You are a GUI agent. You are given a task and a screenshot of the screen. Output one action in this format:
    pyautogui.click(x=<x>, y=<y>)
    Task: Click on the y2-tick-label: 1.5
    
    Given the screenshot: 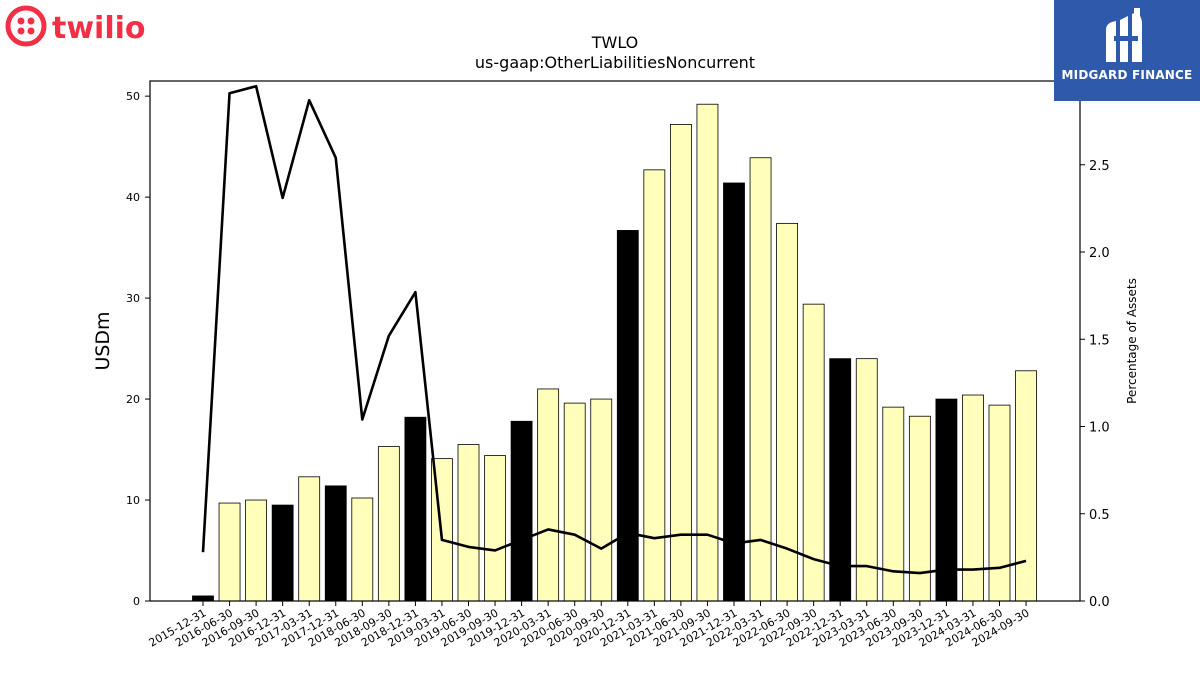 What is the action you would take?
    pyautogui.click(x=1099, y=340)
    